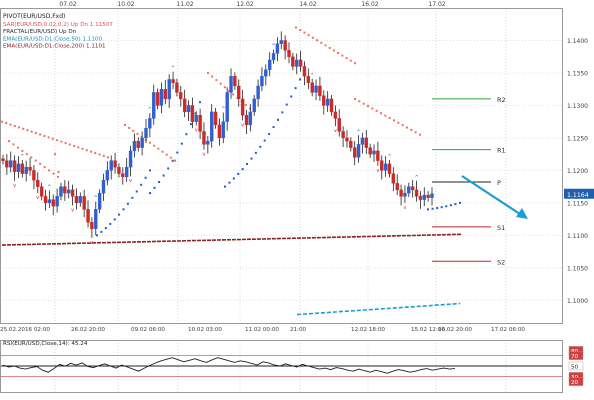 This screenshot has width=594, height=400. I want to click on y-tick-label: 1.1350, so click(577, 73).